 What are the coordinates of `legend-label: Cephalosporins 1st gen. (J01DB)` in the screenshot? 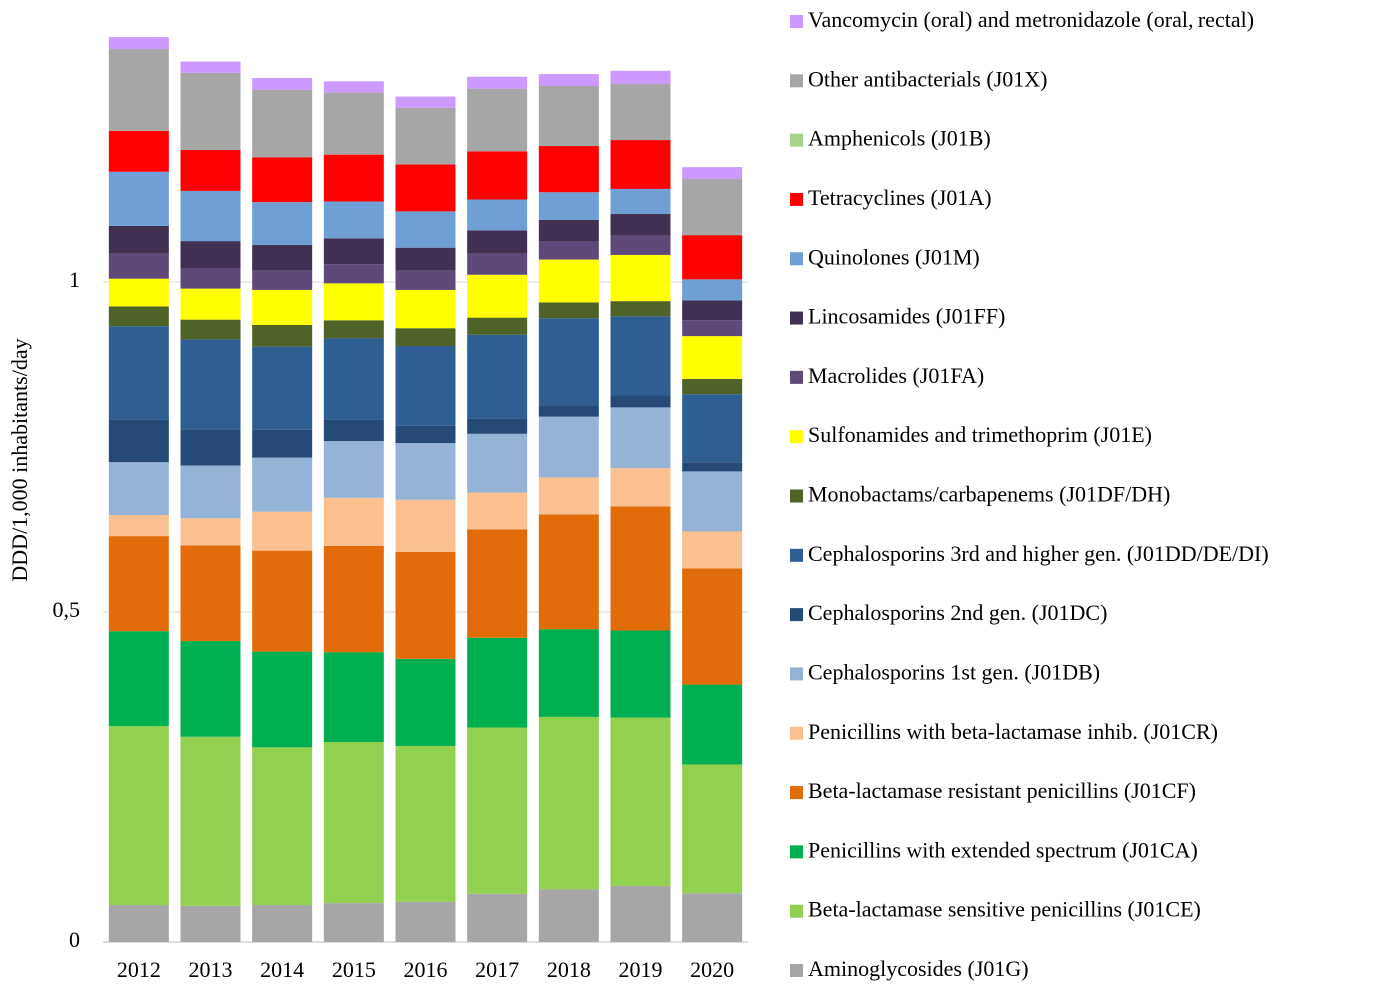 It's located at (954, 671).